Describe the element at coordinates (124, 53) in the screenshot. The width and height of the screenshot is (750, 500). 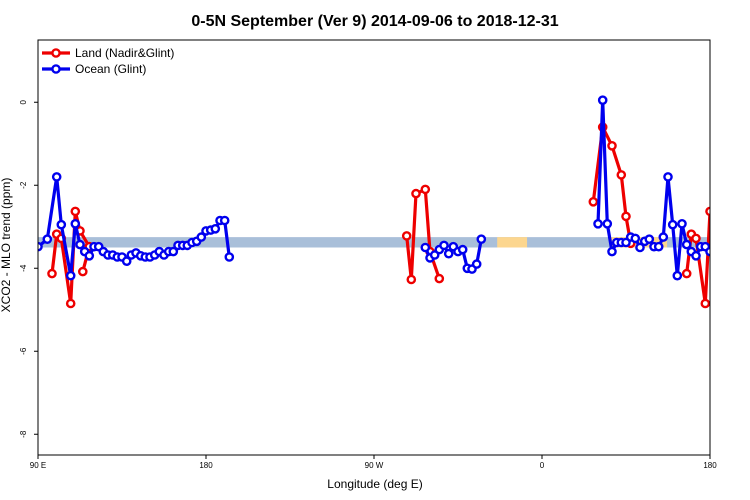
I see `legend-label: Land (Nadir&Glint)` at that location.